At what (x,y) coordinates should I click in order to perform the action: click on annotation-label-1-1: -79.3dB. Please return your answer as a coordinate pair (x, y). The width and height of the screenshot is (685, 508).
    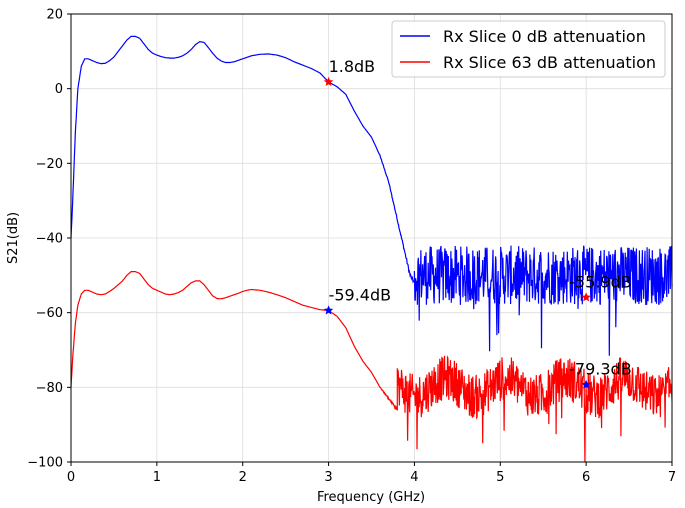
    Looking at the image, I should click on (600, 369).